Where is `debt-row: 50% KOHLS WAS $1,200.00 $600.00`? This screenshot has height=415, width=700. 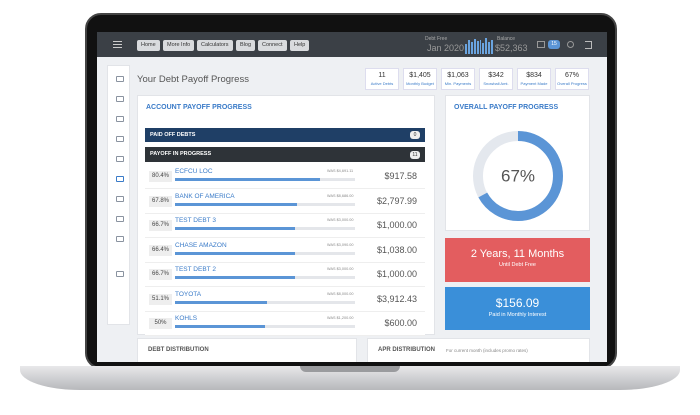
debt-row: 50% KOHLS WAS $1,200.00 $600.00 is located at coordinates (285, 324).